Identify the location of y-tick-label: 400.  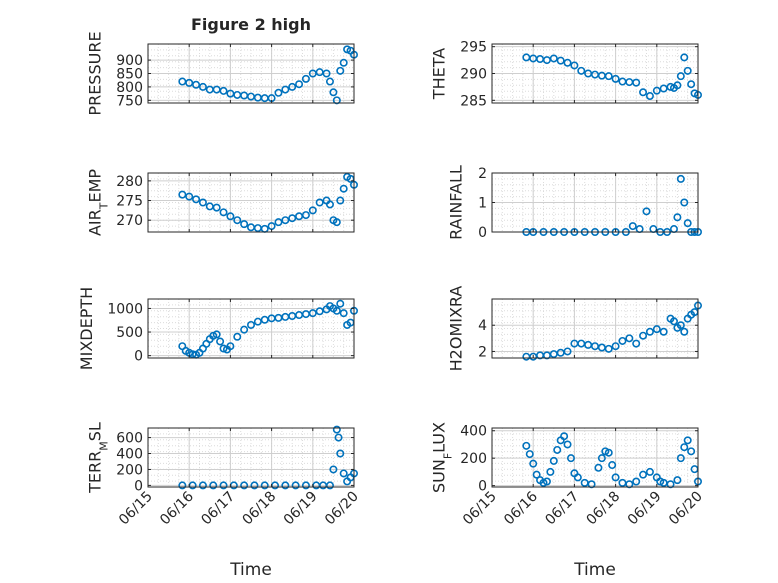
(129, 455).